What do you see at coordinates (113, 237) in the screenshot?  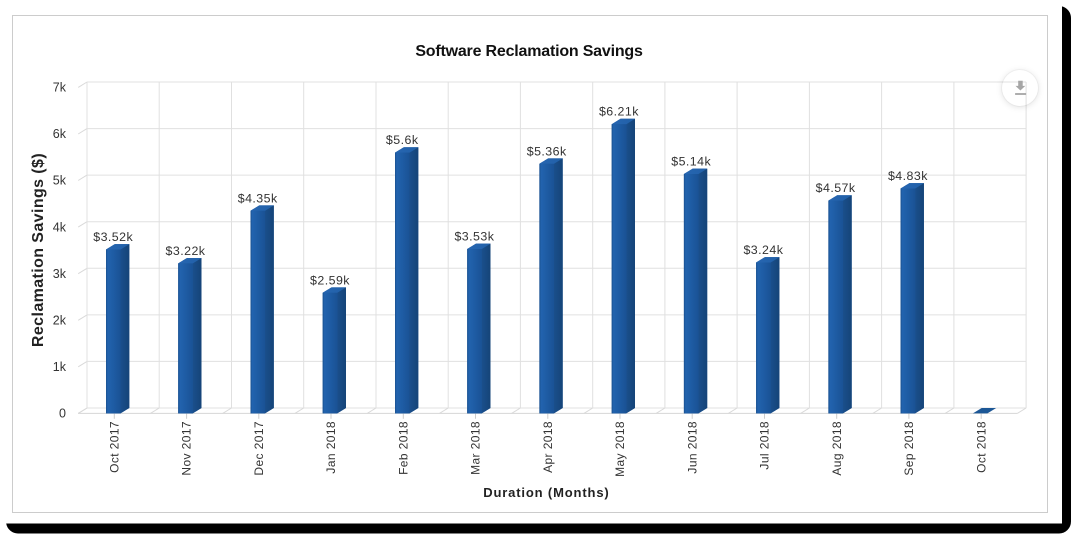 I see `svg-text: $3.52k` at bounding box center [113, 237].